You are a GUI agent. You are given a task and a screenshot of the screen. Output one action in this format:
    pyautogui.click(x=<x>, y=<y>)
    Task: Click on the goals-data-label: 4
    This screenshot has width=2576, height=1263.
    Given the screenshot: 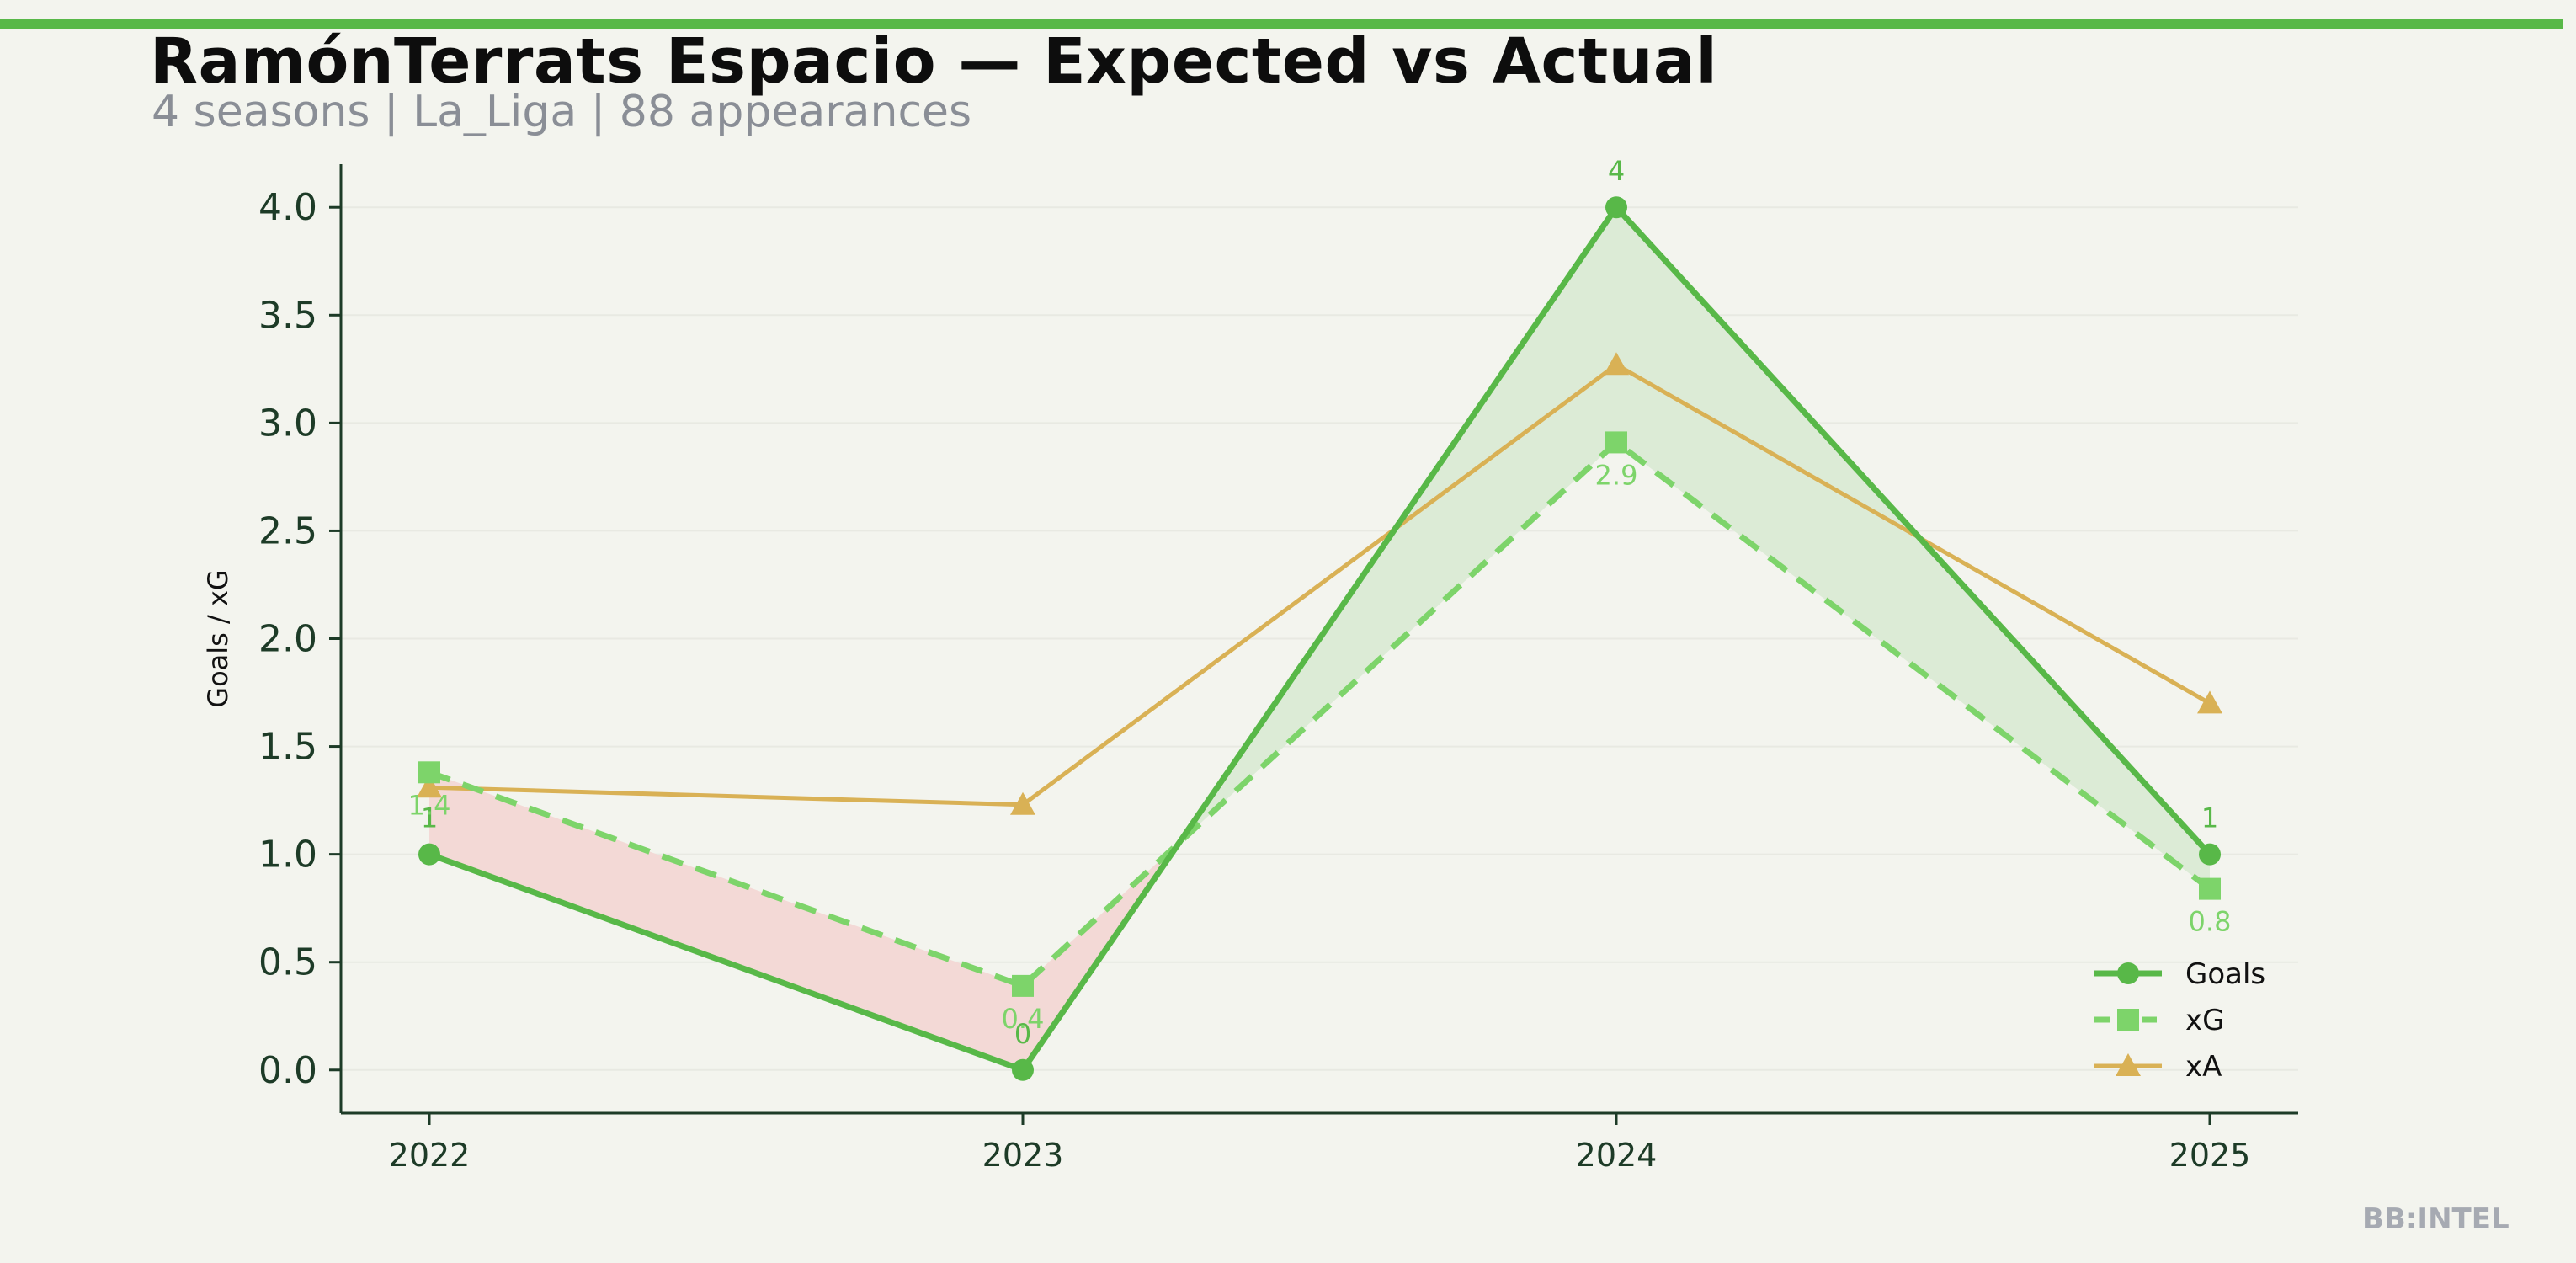 What is the action you would take?
    pyautogui.click(x=1617, y=171)
    